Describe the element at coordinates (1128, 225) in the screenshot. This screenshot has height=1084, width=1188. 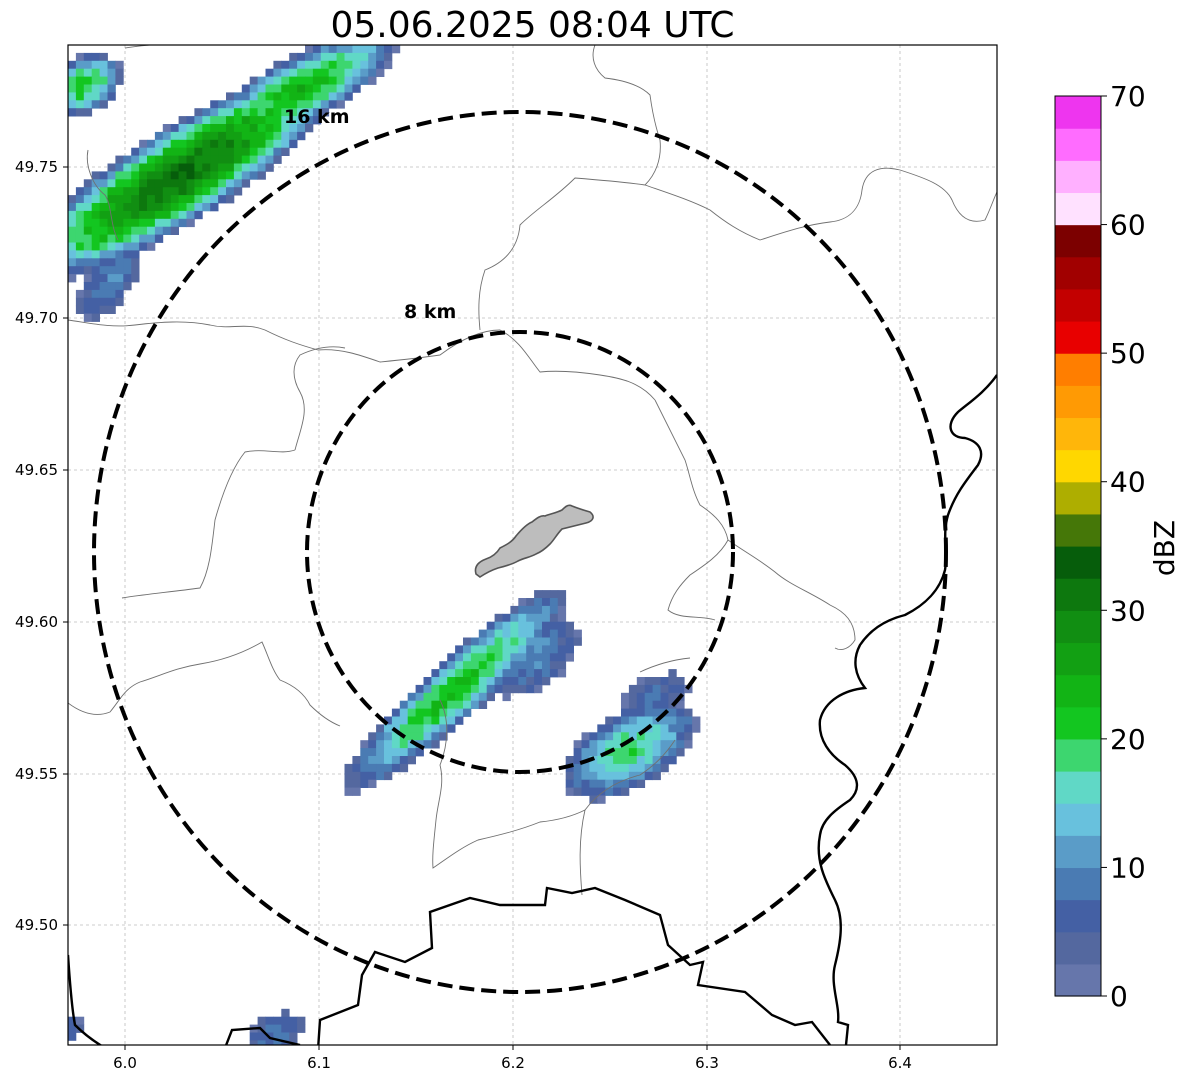
I see `colorbar-tick-label: 60` at that location.